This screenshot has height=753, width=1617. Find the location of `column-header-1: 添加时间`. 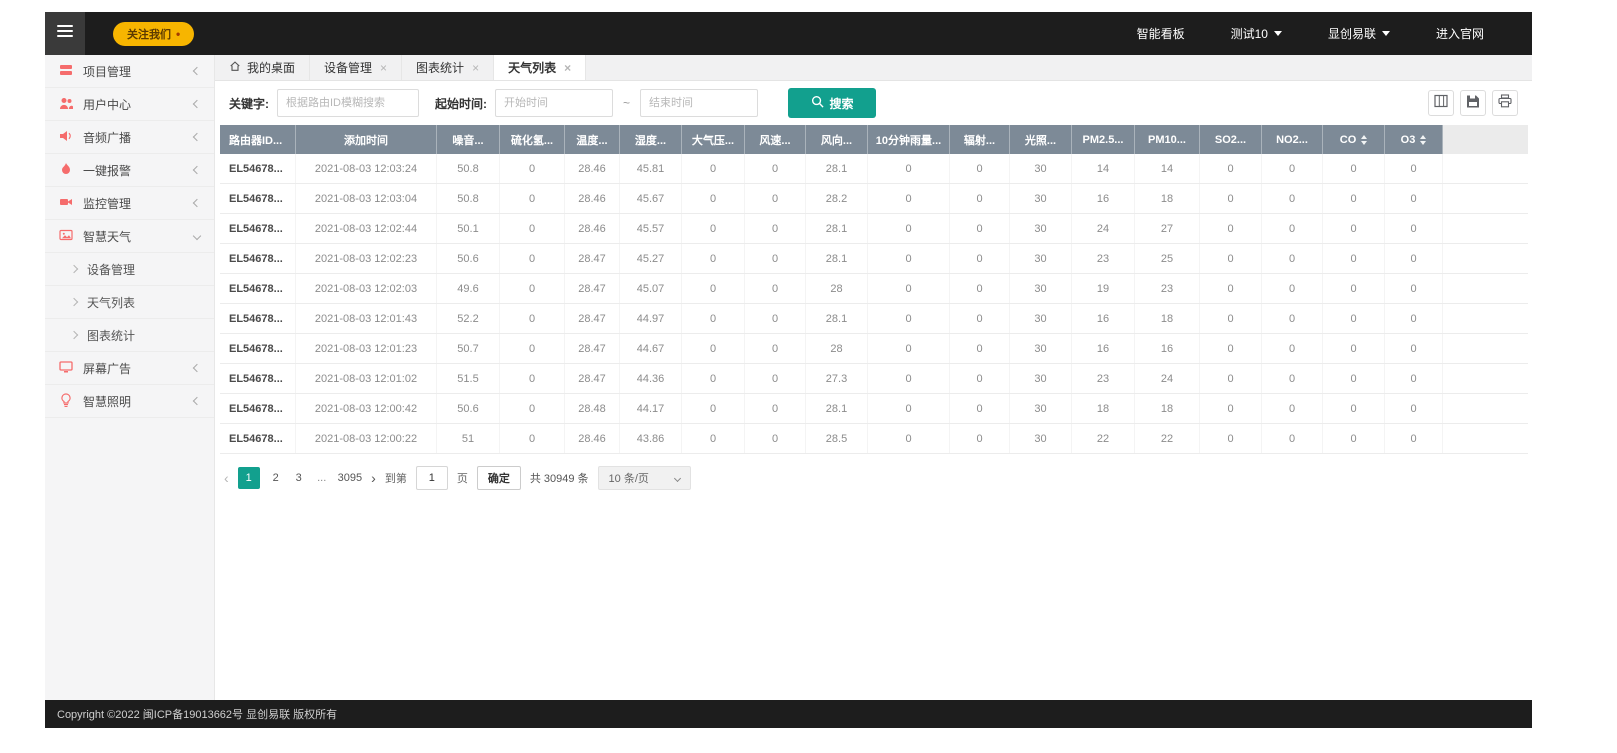

column-header-1: 添加时间 is located at coordinates (366, 139).